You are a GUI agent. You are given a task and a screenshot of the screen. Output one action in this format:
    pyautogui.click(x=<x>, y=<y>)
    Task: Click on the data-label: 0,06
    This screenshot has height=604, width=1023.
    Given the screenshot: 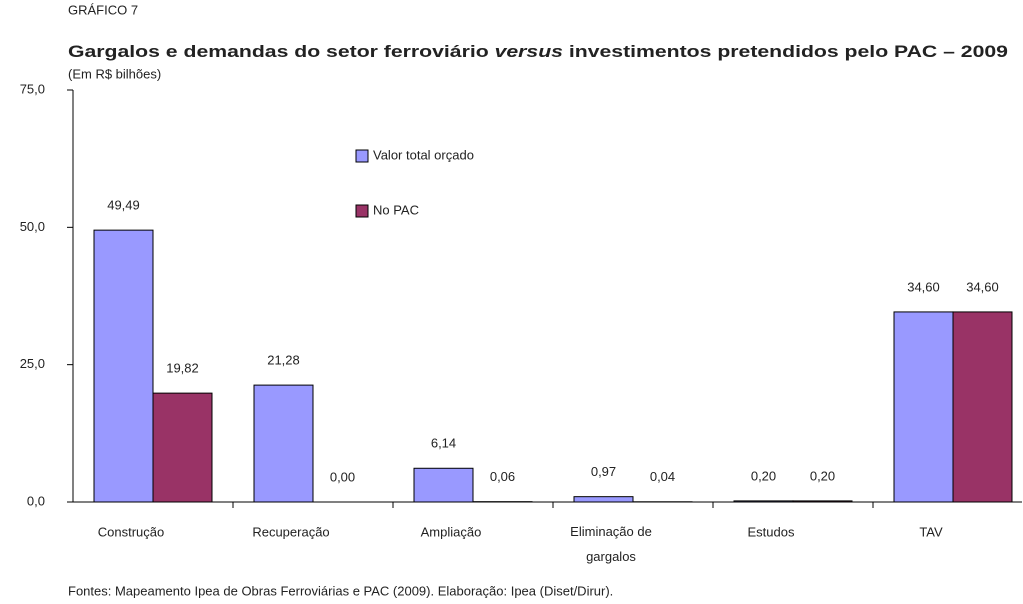 What is the action you would take?
    pyautogui.click(x=502, y=476)
    